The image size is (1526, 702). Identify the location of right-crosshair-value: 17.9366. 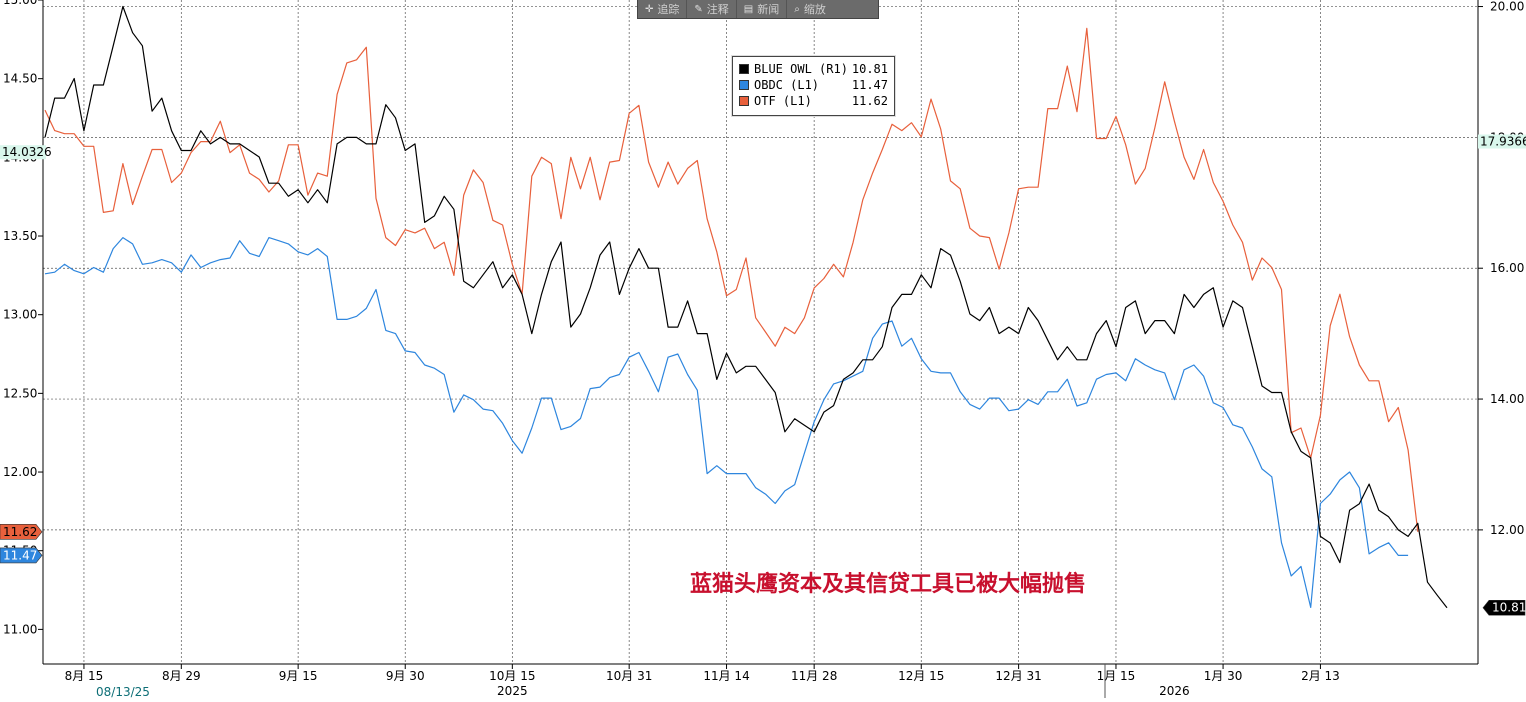
(1503, 142).